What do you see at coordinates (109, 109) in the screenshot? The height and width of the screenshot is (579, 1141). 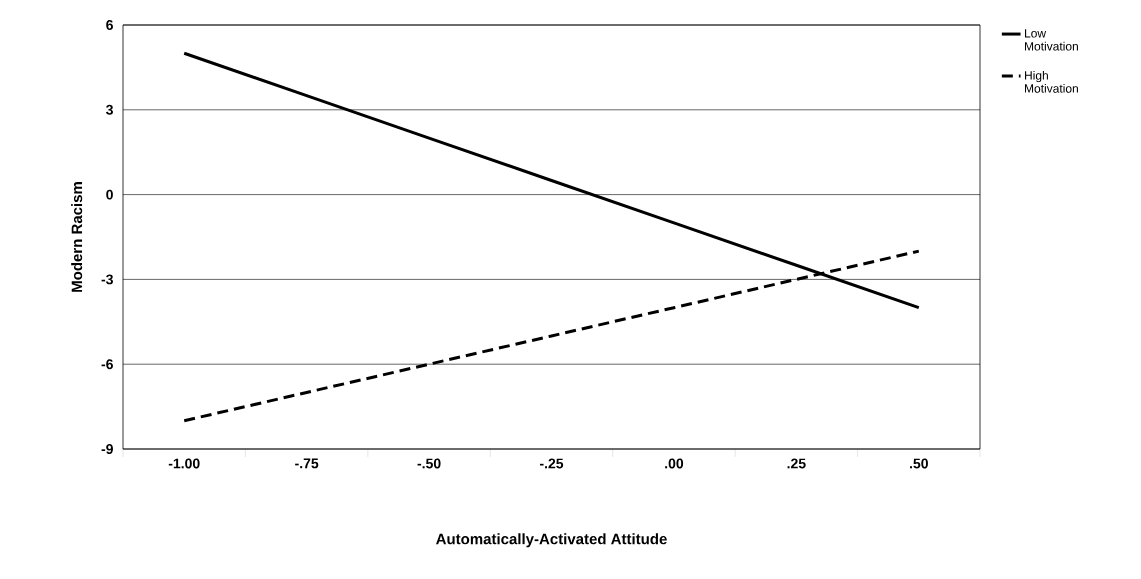 I see `y-tick-label: 3` at bounding box center [109, 109].